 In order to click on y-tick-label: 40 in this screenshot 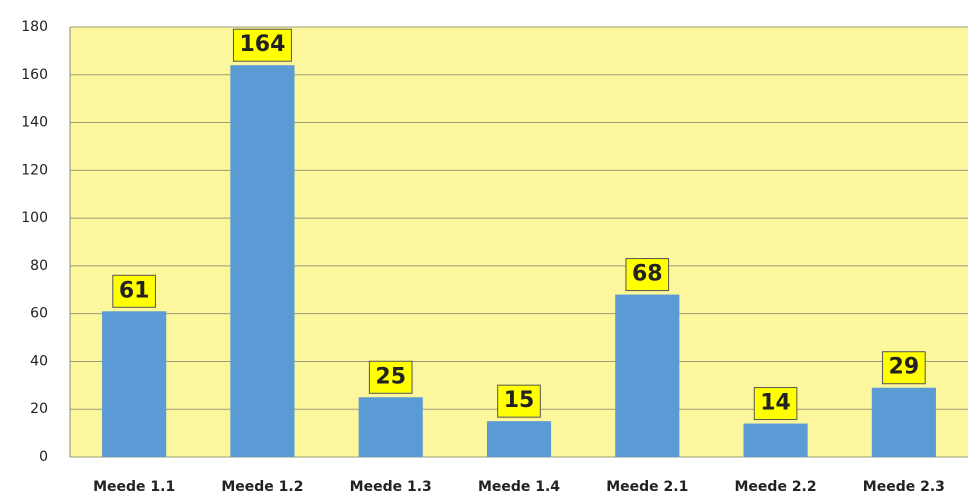, I will do `click(39, 361)`.